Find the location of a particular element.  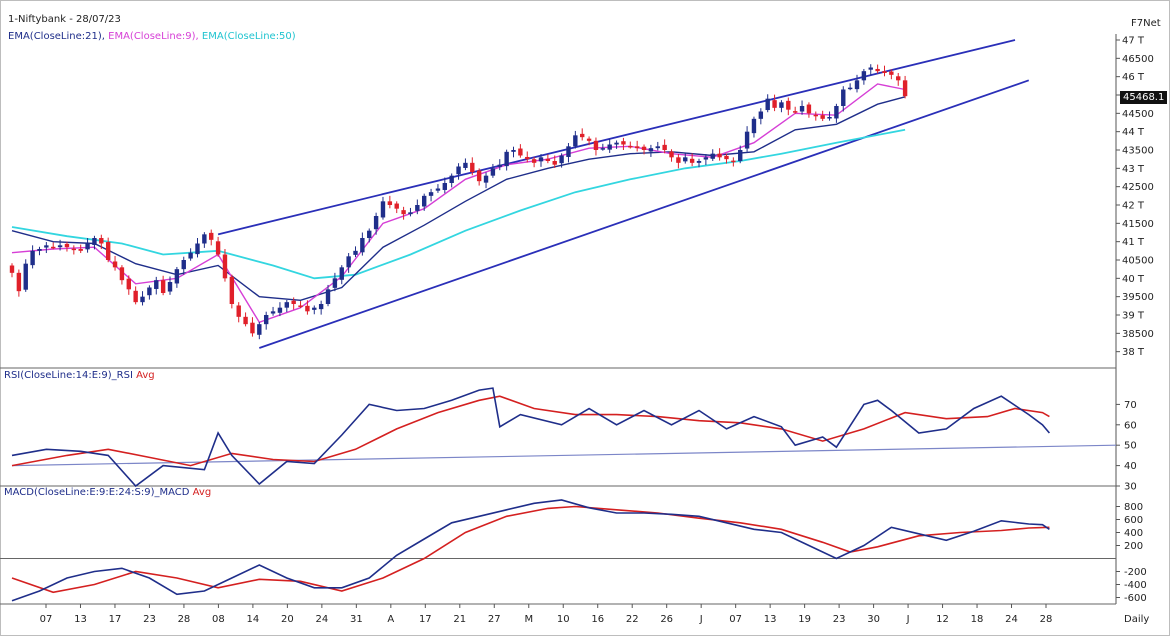

price-tick-label: 38500 is located at coordinates (1138, 334).